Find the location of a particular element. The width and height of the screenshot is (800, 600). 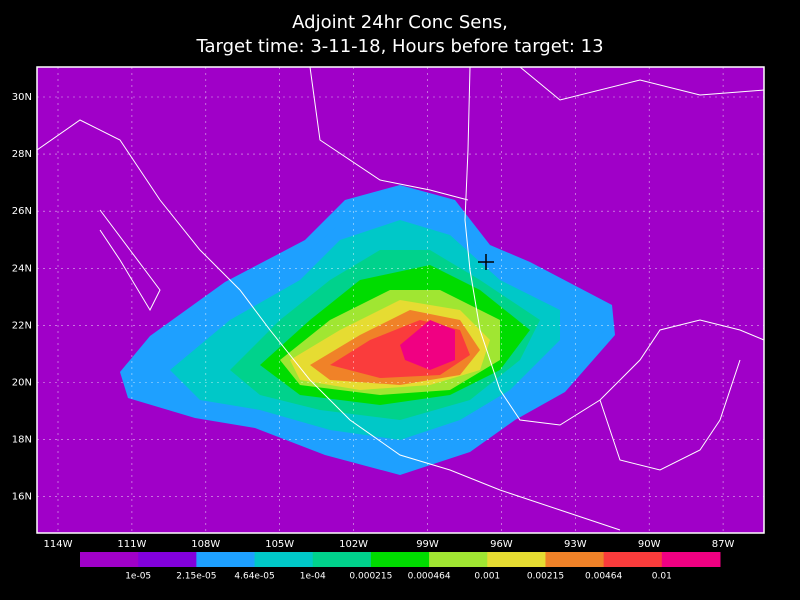

colorbar-label: 0.001 is located at coordinates (487, 577).